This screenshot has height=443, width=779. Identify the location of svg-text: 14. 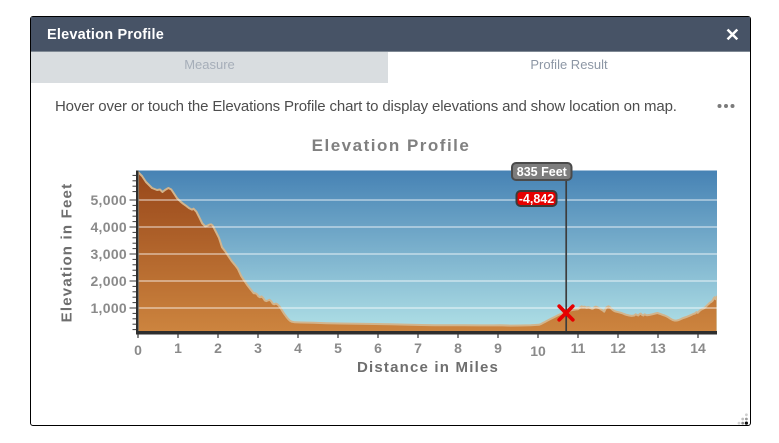
(698, 348).